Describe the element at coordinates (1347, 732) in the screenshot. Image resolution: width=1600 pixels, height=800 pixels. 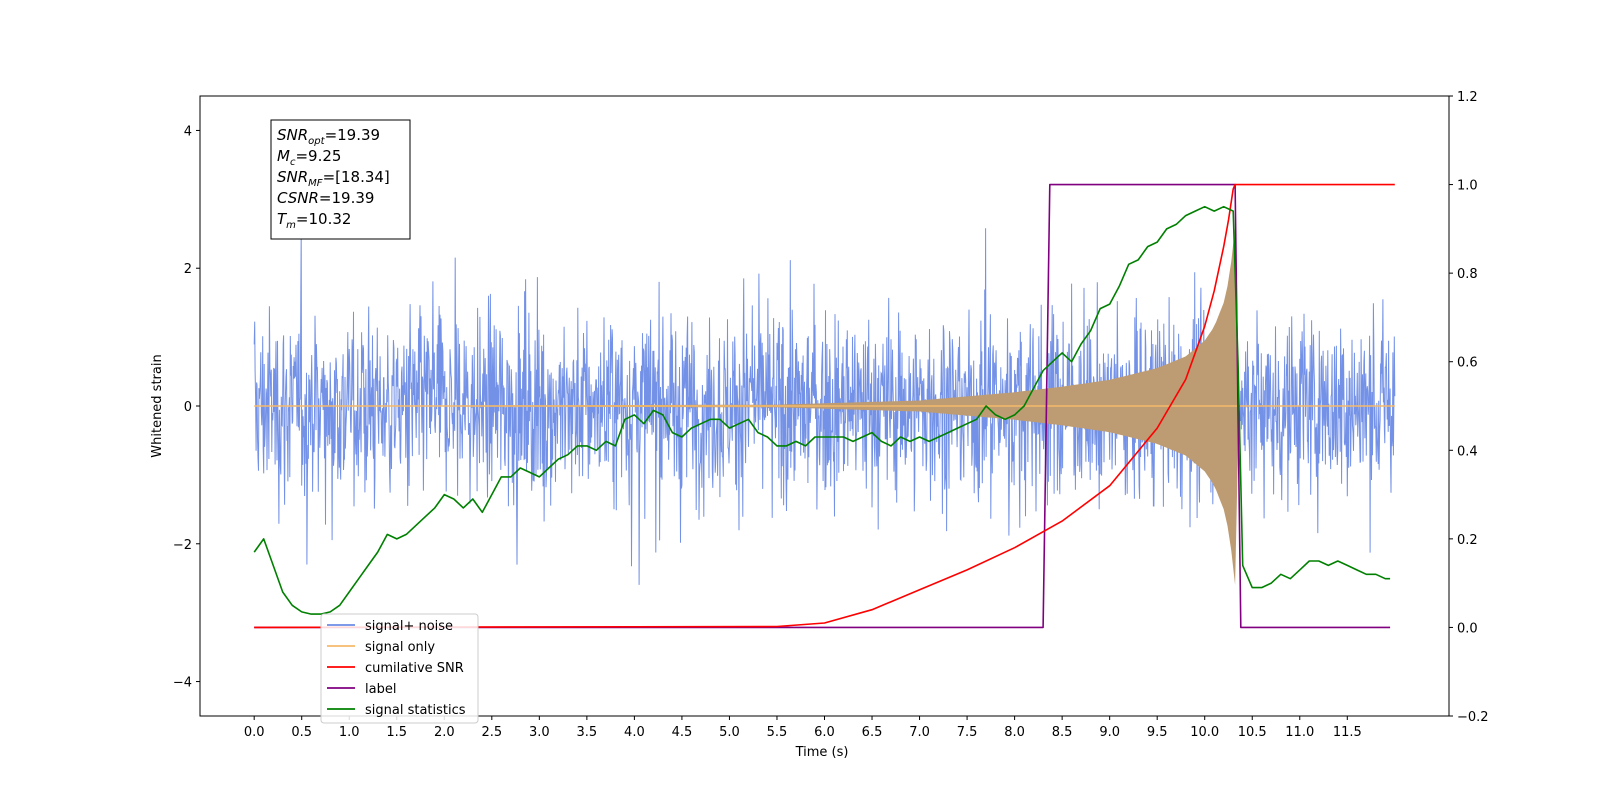
I see `x-tick-label: 11.5` at that location.